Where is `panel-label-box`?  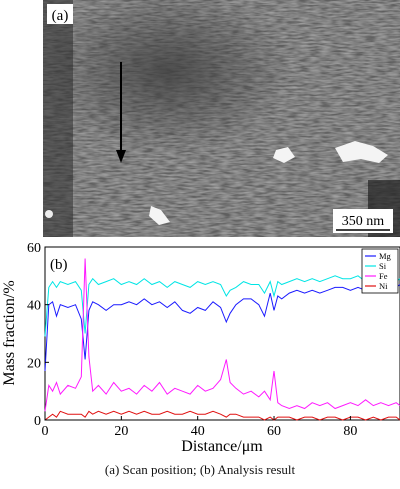 panel-label-box is located at coordinates (60, 14).